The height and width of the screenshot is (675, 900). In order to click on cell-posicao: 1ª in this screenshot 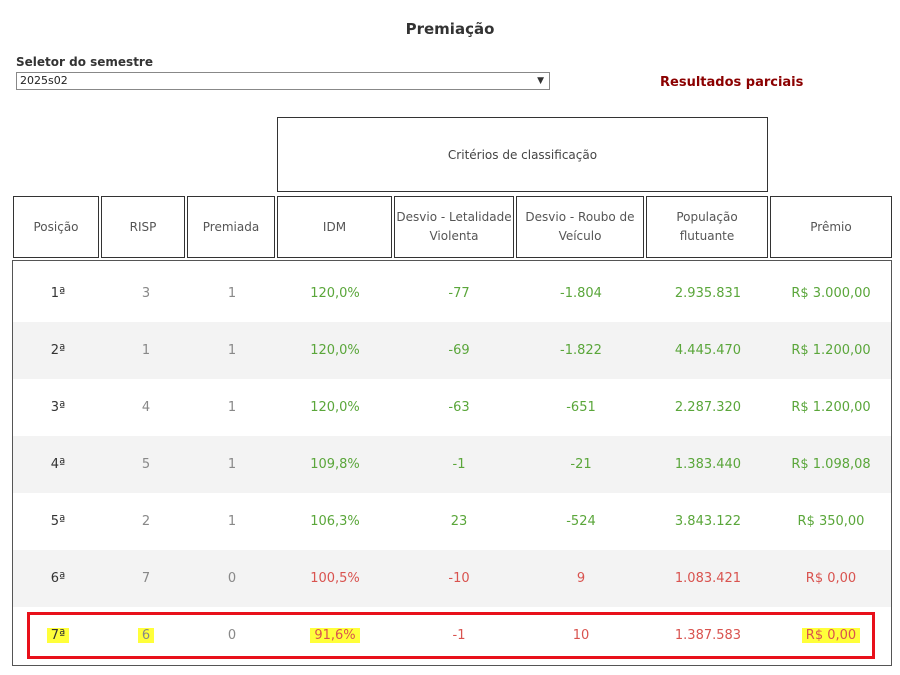, I will do `click(59, 293)`.